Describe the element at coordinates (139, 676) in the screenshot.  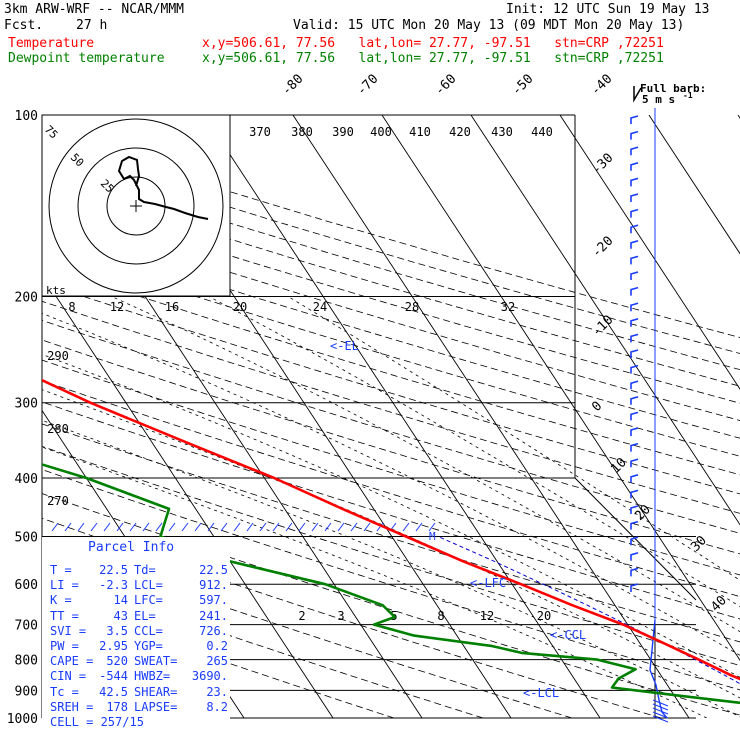
I see `parcel-info-row: CIN = -544 HWBZ= 3690.` at that location.